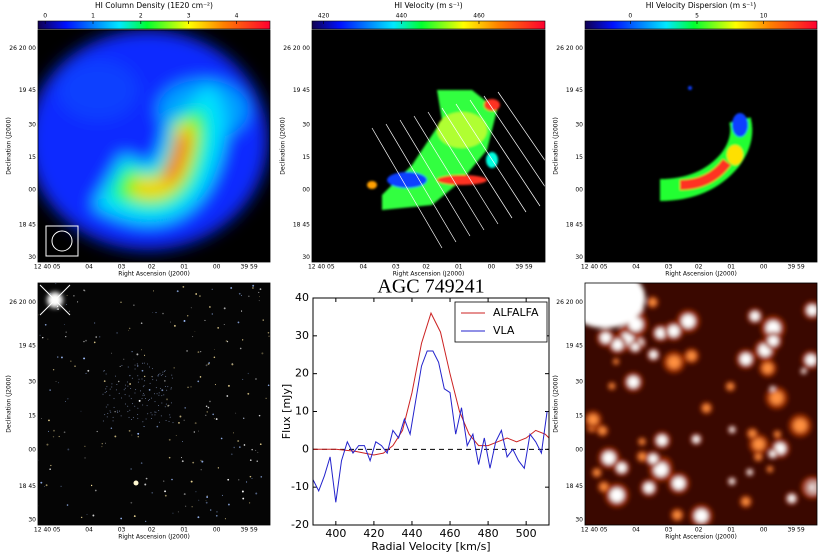  I want to click on y-tick-label: 15, so click(579, 157).